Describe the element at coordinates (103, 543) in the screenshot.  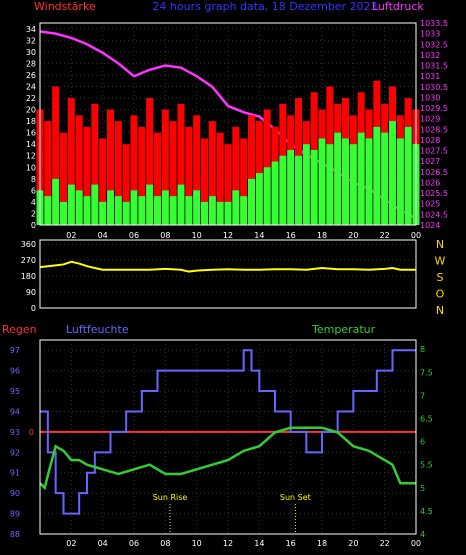
I see `humidity-x-tick-label: 04` at that location.